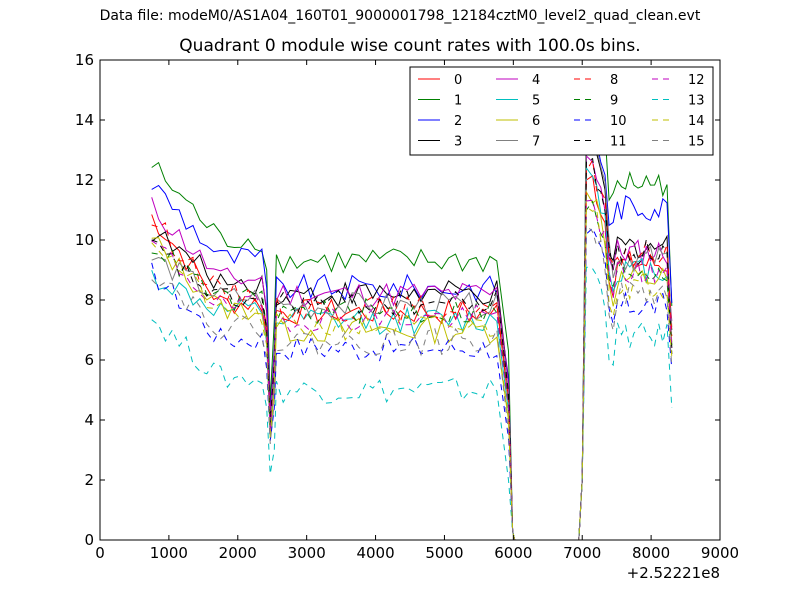 The width and height of the screenshot is (800, 600). What do you see at coordinates (100, 553) in the screenshot?
I see `x-tick-label: 0` at bounding box center [100, 553].